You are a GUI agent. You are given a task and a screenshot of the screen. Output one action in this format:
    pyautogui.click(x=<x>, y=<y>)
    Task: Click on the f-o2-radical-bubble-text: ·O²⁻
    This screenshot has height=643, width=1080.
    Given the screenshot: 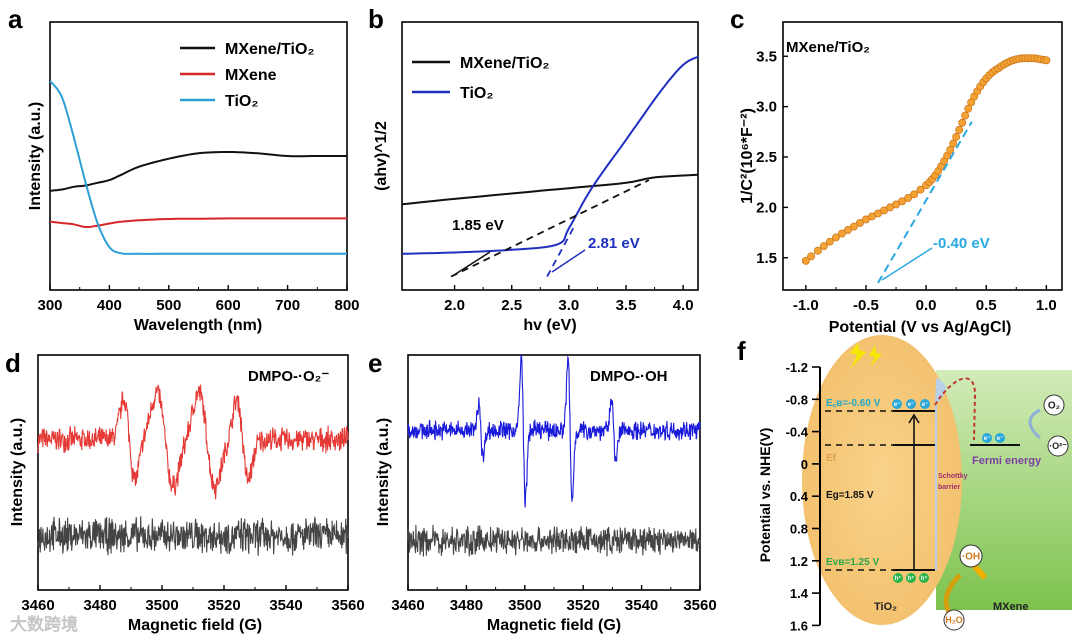 What is the action you would take?
    pyautogui.click(x=1058, y=446)
    